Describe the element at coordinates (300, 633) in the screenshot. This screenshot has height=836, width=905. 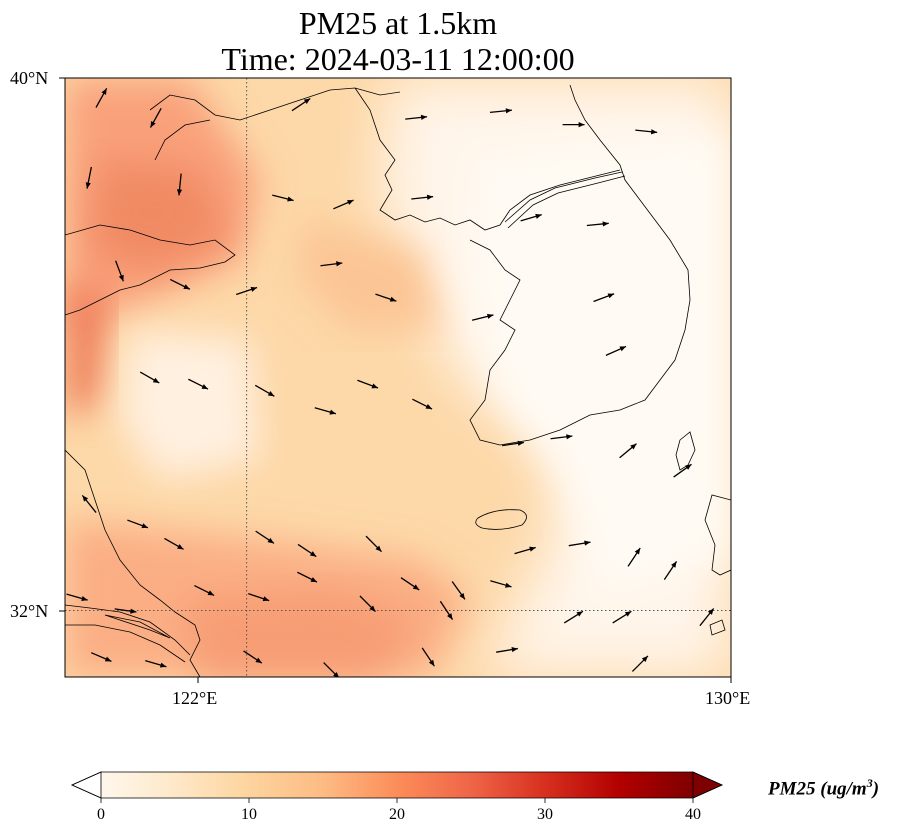
I see `field-peak-south` at that location.